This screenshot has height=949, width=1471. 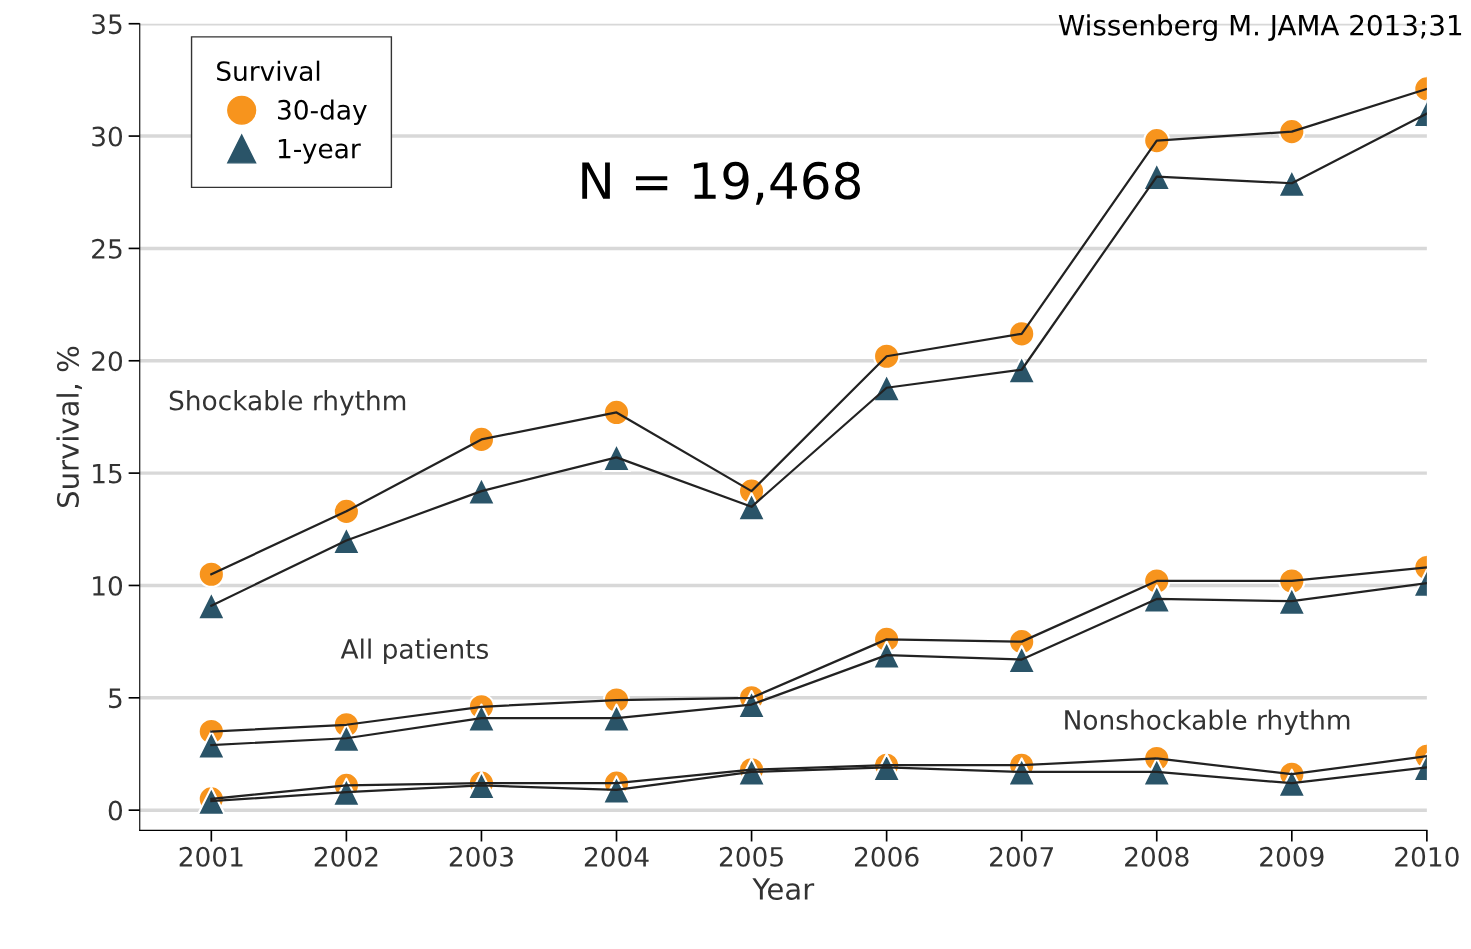 I want to click on y-tick-label: 15, so click(x=107, y=473).